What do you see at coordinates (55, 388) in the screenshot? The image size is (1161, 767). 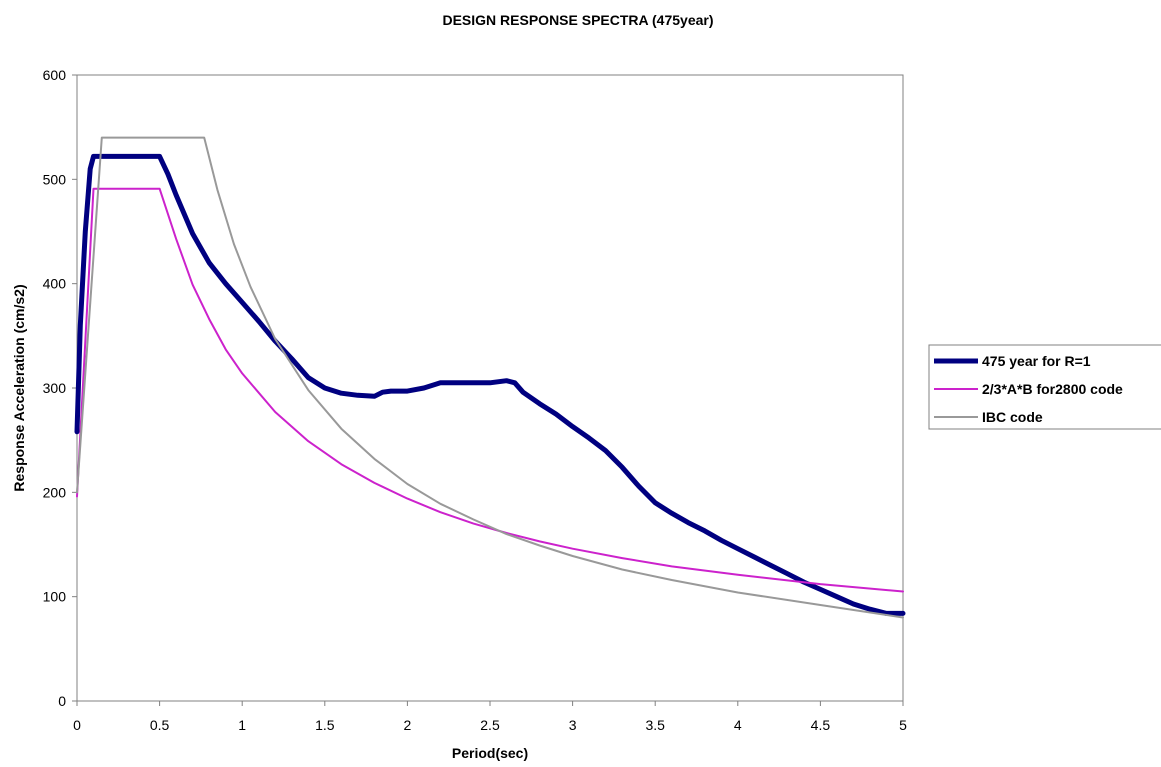 I see `y-tick-label: 300` at bounding box center [55, 388].